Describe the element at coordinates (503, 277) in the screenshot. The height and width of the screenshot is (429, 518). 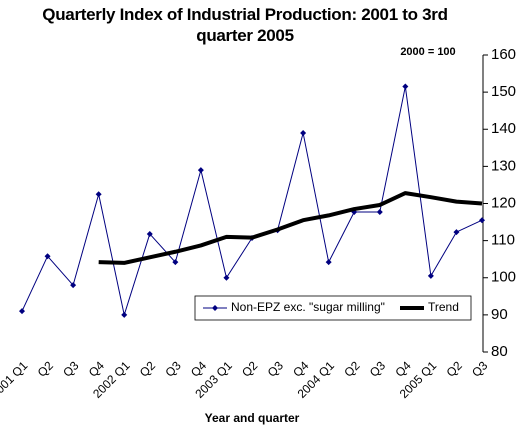
I see `y-tick-label: 100` at that location.